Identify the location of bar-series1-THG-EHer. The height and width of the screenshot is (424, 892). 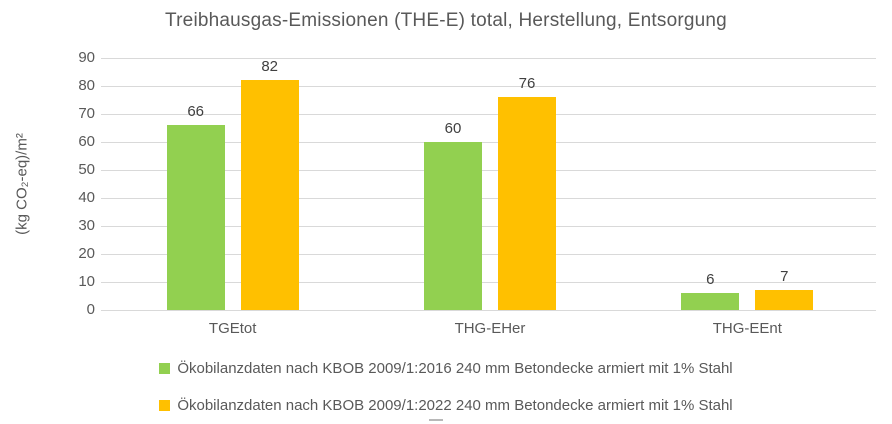
(453, 226).